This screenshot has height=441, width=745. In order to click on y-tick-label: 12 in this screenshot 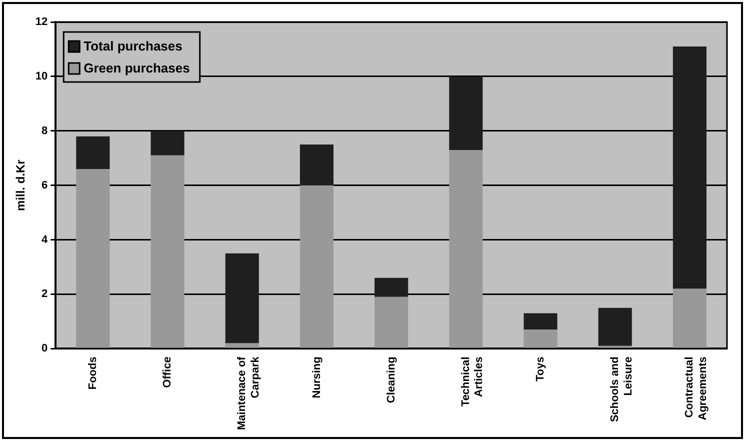, I will do `click(41, 22)`.